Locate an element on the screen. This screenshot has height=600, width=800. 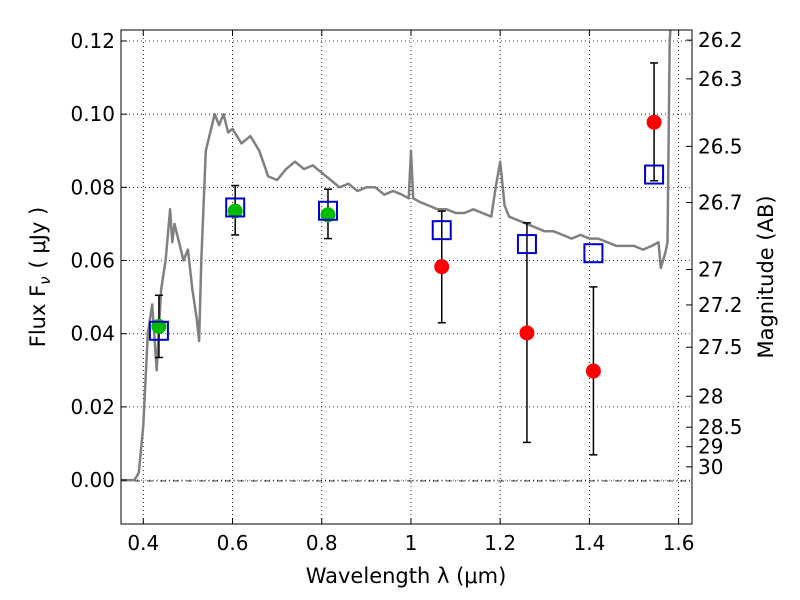
magnitude-axis-label: Magnitude (AB) is located at coordinates (766, 276).